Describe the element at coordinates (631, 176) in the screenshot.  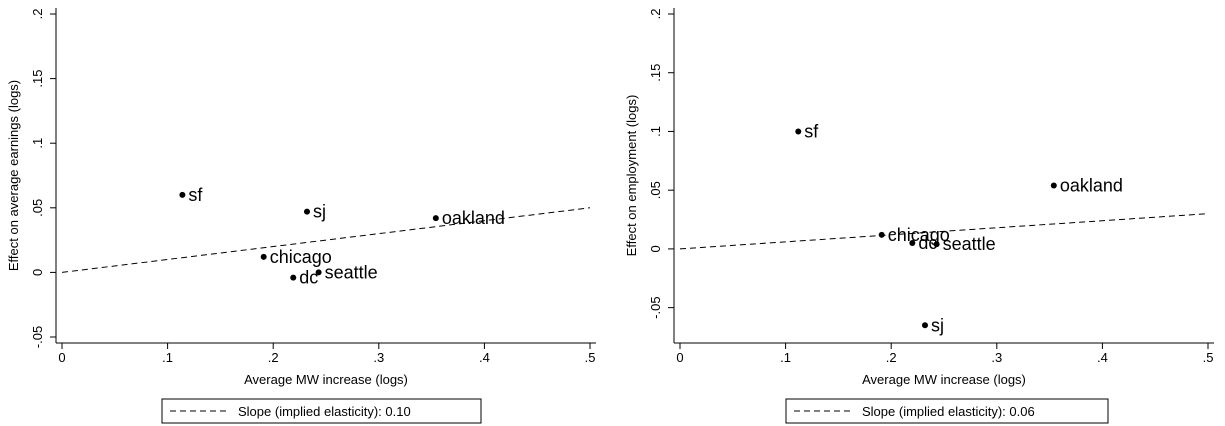
I see `y-axis-title: Effect on employment (logs)` at that location.